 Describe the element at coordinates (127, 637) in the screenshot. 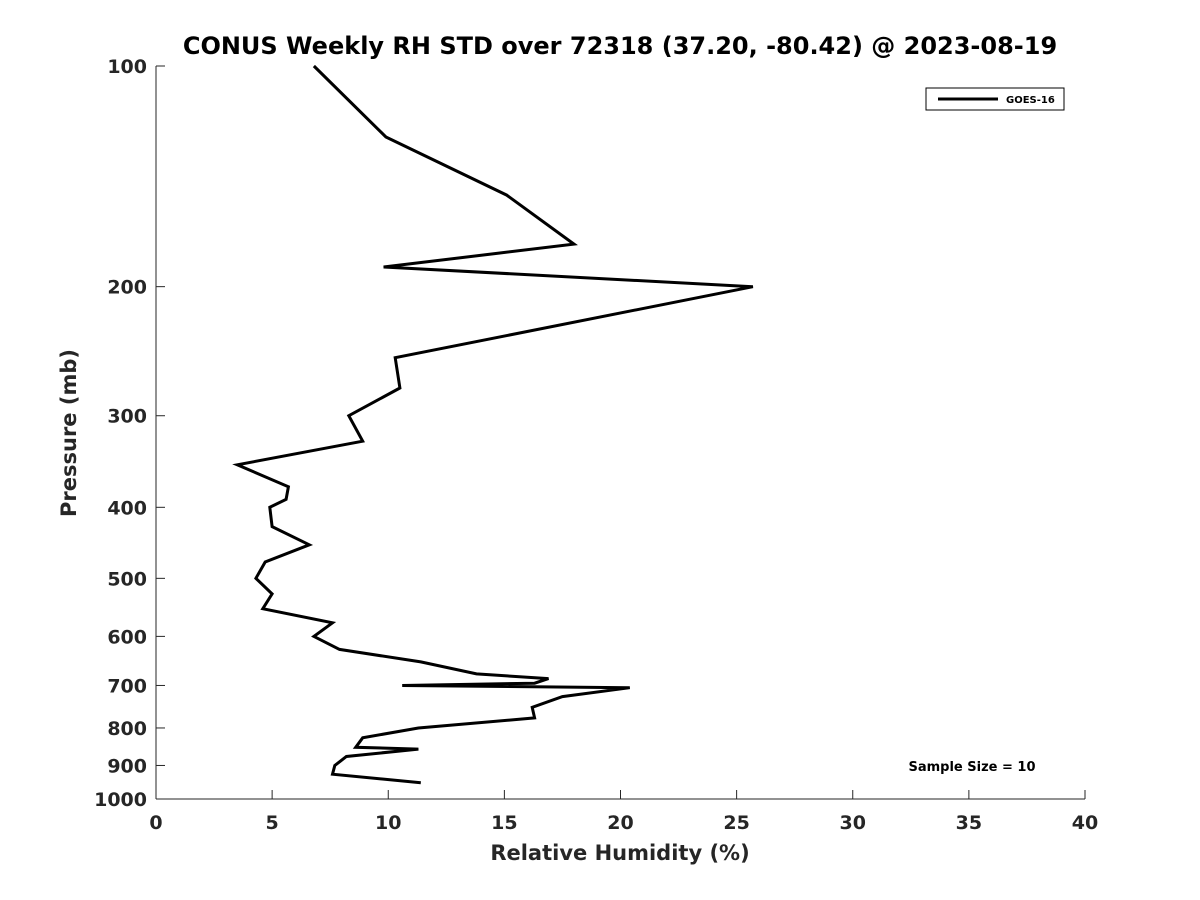

I see `y-tick-label: 600` at that location.